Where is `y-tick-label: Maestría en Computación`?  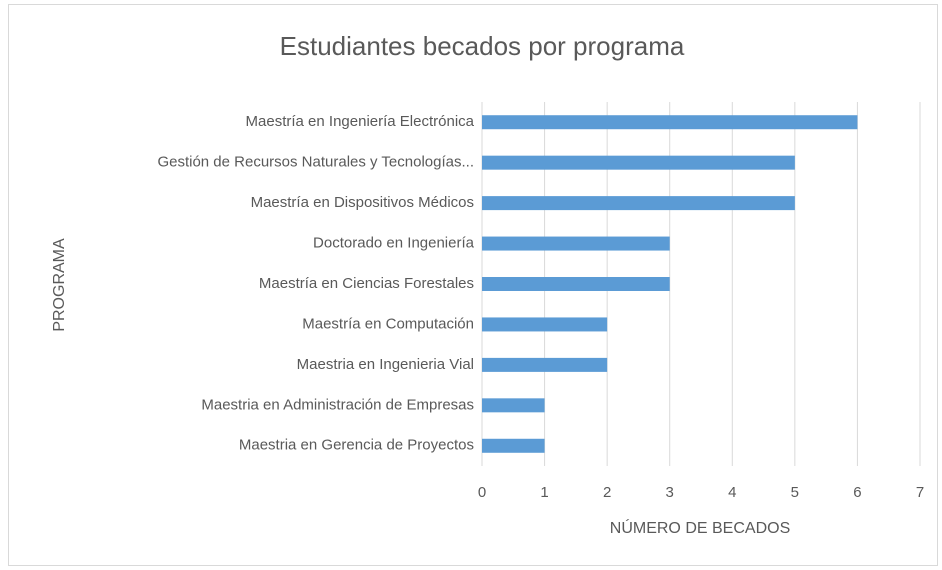 y-tick-label: Maestría en Computación is located at coordinates (388, 323).